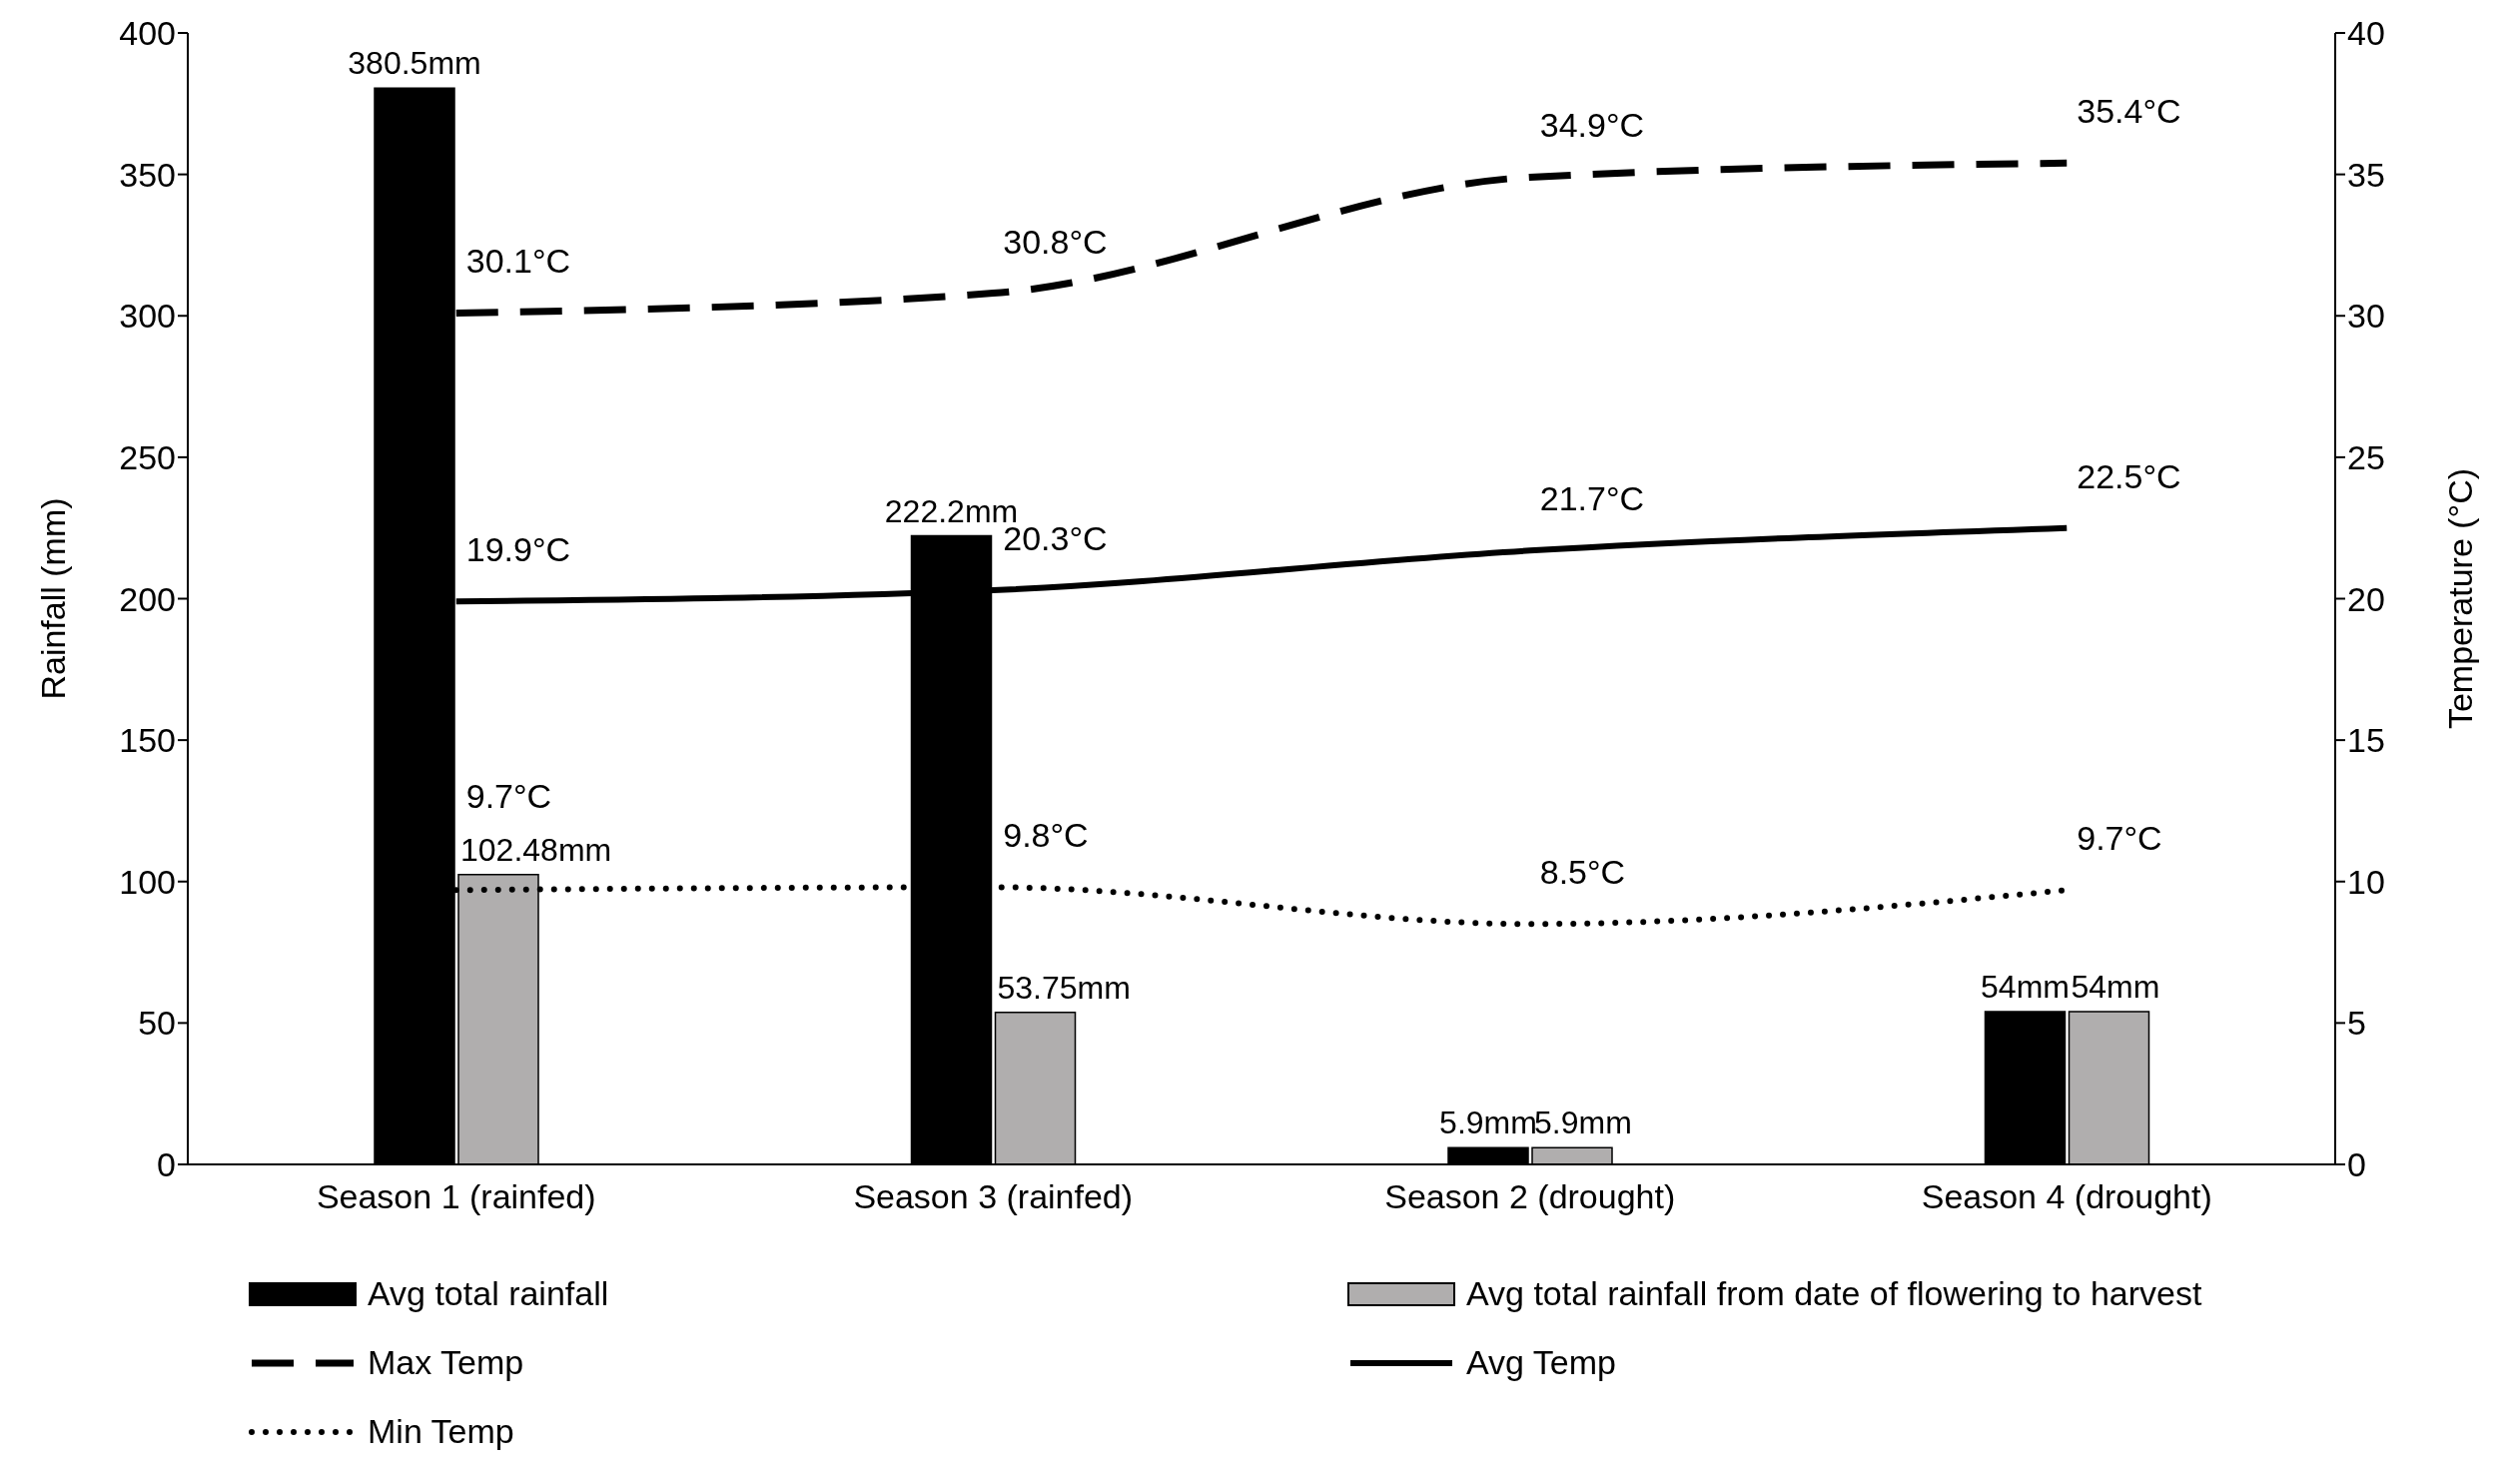 This screenshot has width=2520, height=1472. I want to click on data-label: 22.5°C, so click(2129, 475).